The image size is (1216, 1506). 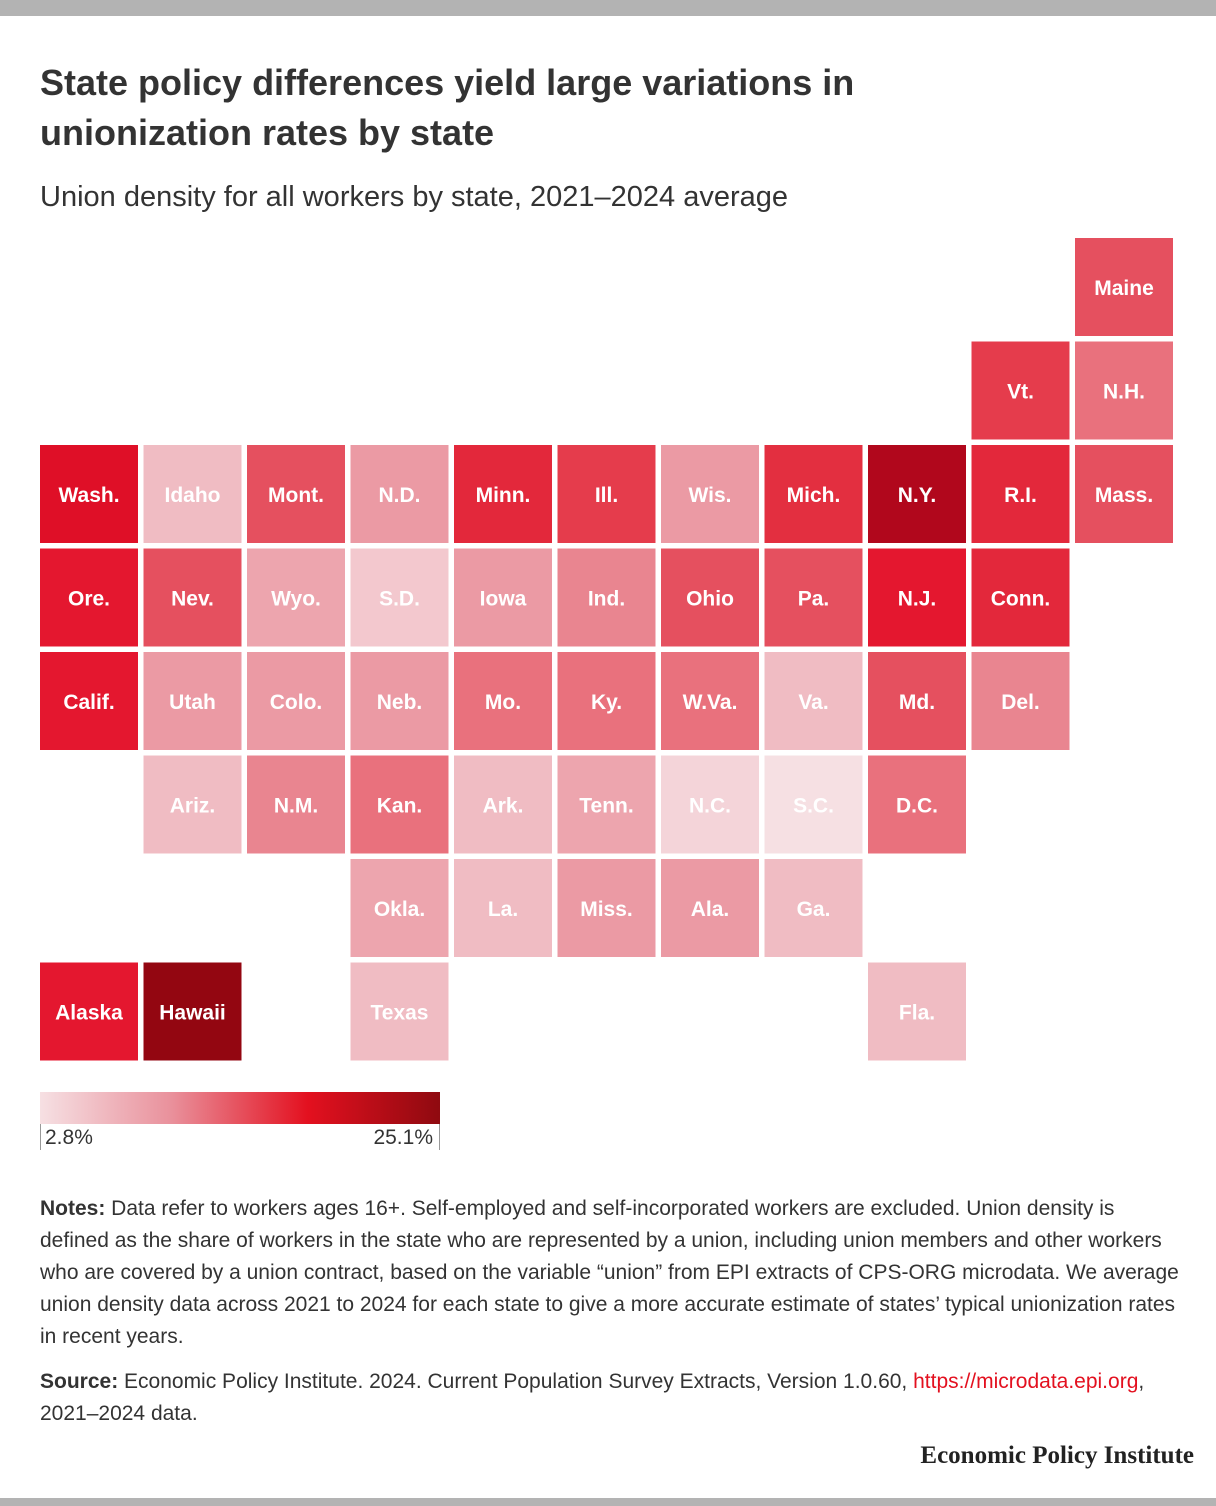 I want to click on state-tile-label: N.J., so click(x=917, y=599).